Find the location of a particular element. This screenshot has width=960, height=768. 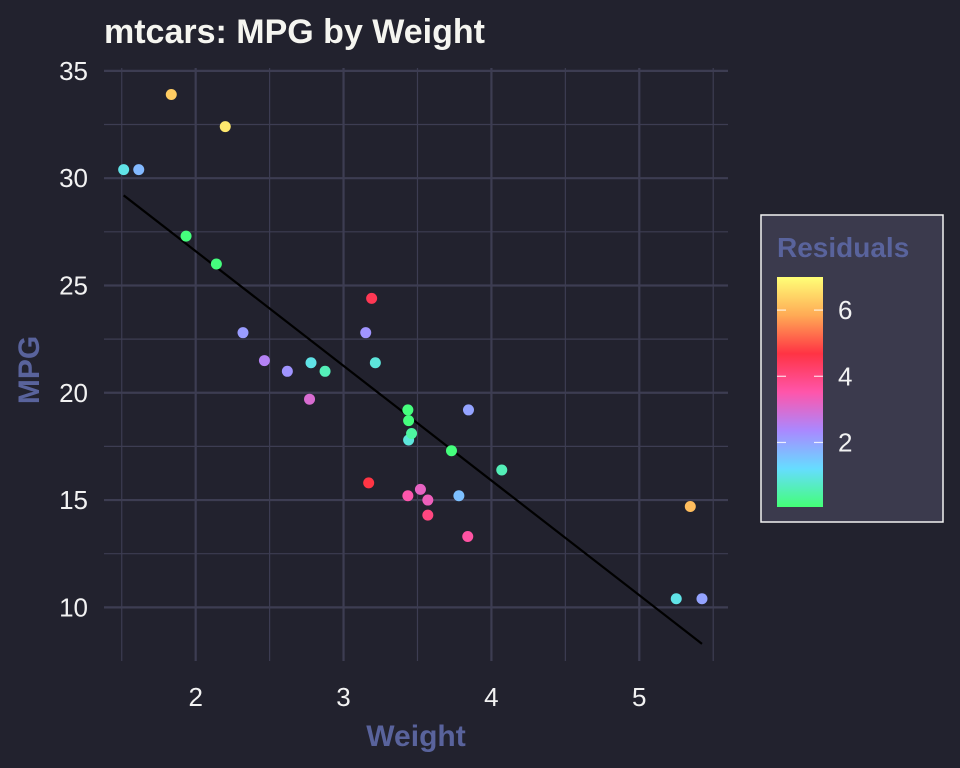

legend: Residuals 2 4 6 is located at coordinates (852, 368).